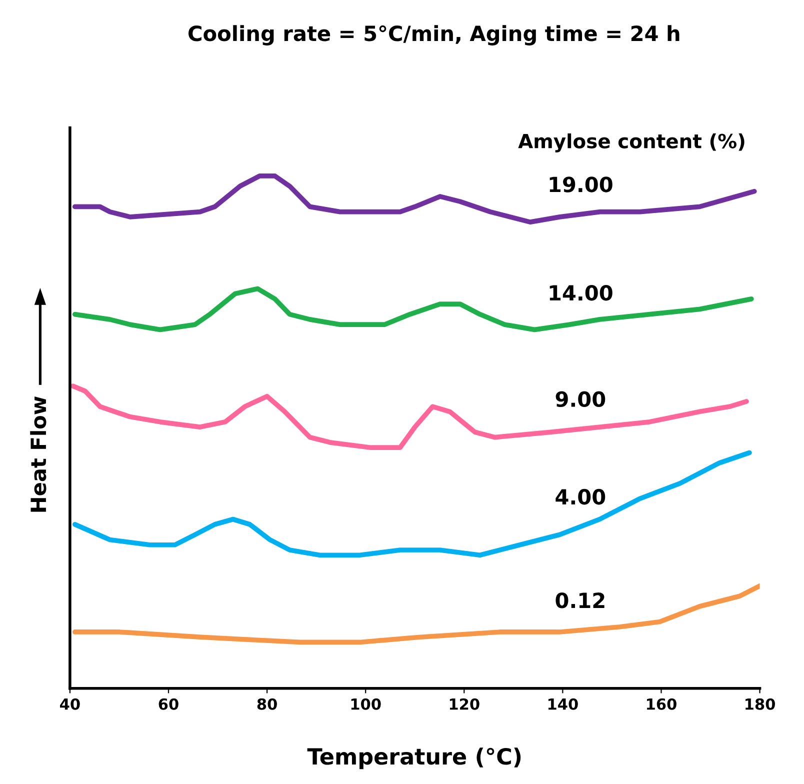  I want to click on series-label: 9.00, so click(581, 399).